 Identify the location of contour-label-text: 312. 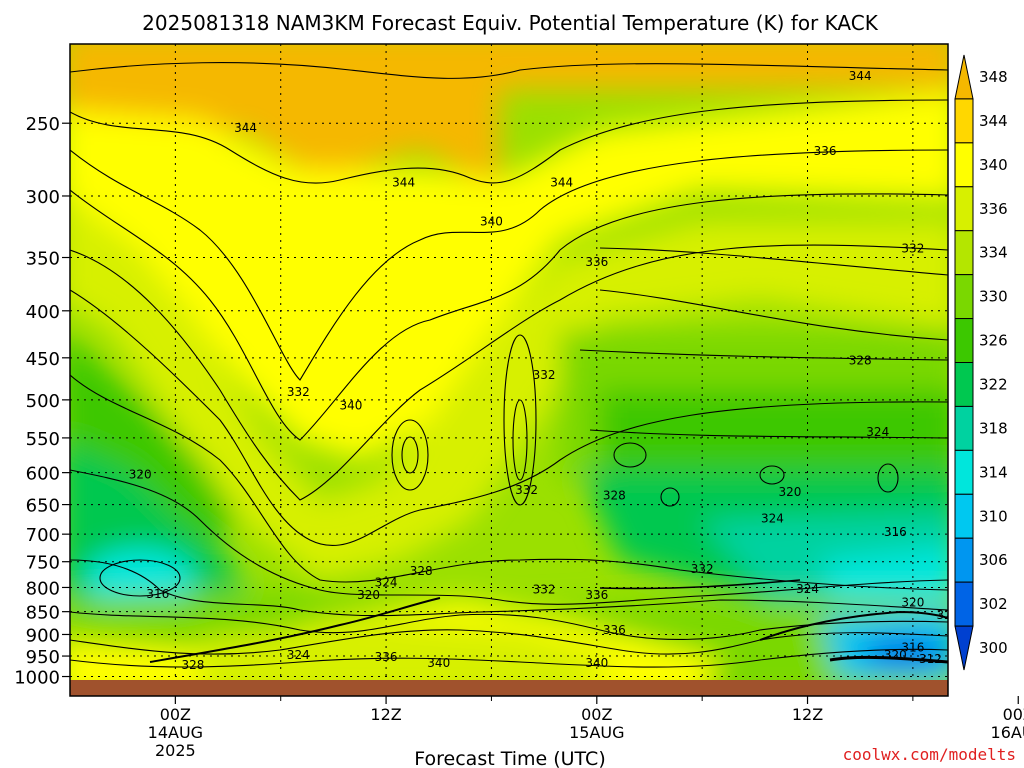
(930, 659).